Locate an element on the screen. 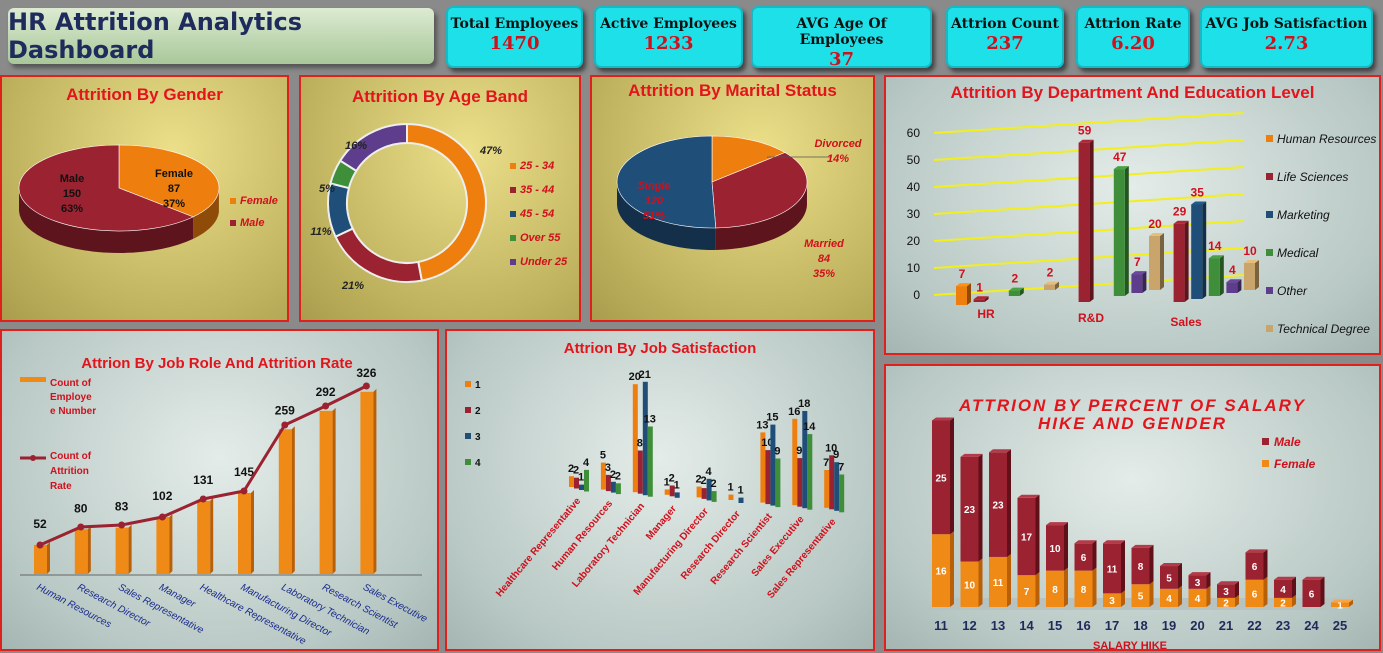  x-tick-label: 24 is located at coordinates (1311, 625).